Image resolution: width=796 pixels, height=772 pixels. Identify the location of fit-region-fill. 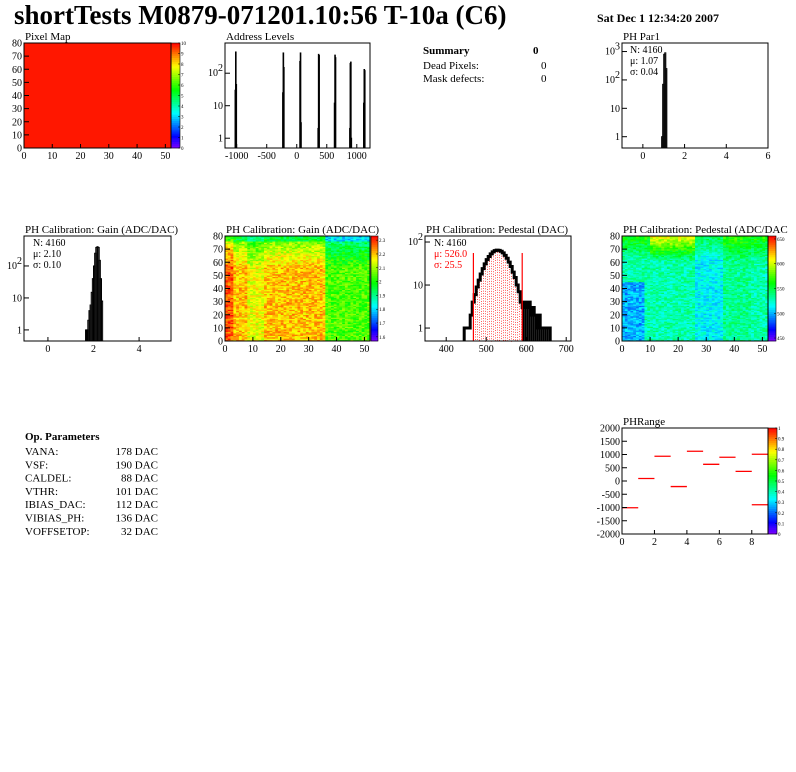
(481, 307).